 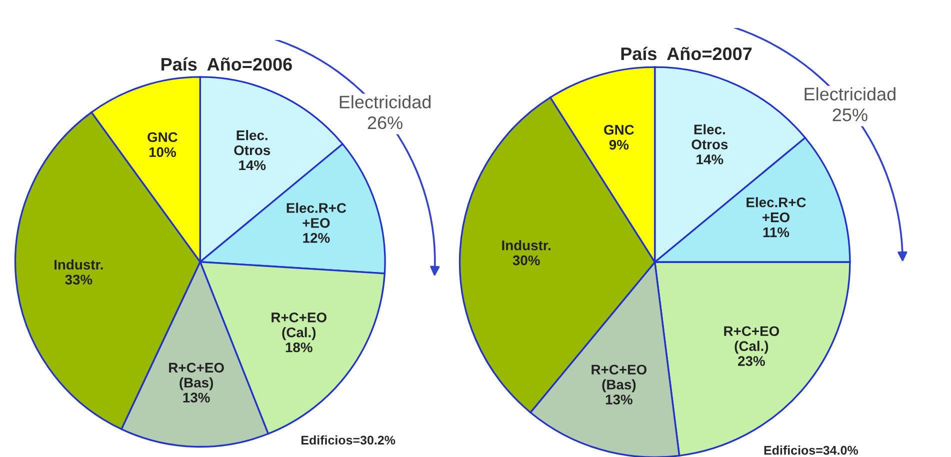 I want to click on chart-title: País Año=2007, so click(x=686, y=53).